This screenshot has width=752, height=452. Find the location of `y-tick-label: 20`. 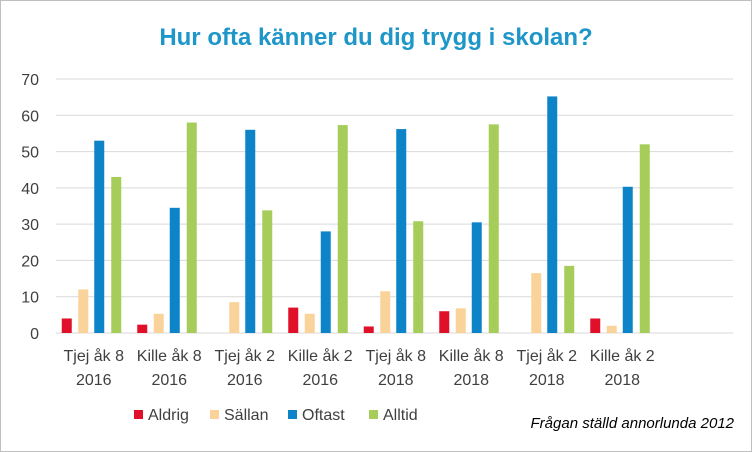

y-tick-label: 20 is located at coordinates (30, 261).